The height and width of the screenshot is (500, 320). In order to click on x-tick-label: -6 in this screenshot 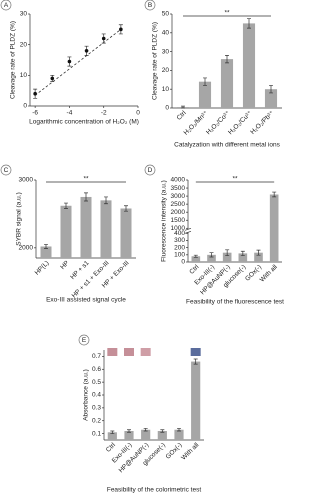, I will do `click(35, 113)`.